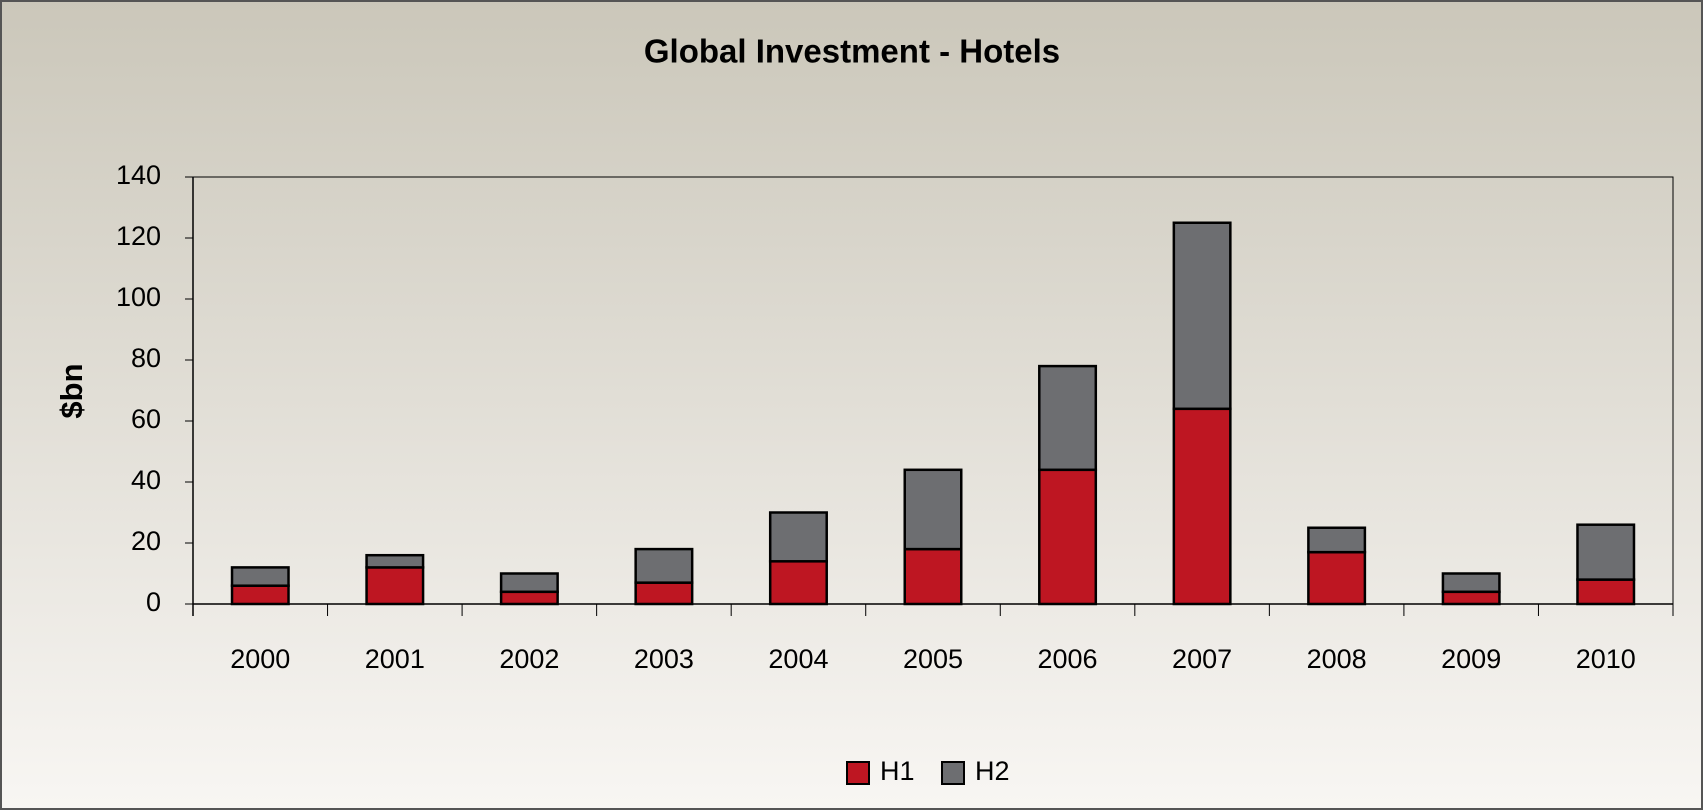 The image size is (1703, 810). Describe the element at coordinates (146, 358) in the screenshot. I see `y-tick-label: 80` at that location.